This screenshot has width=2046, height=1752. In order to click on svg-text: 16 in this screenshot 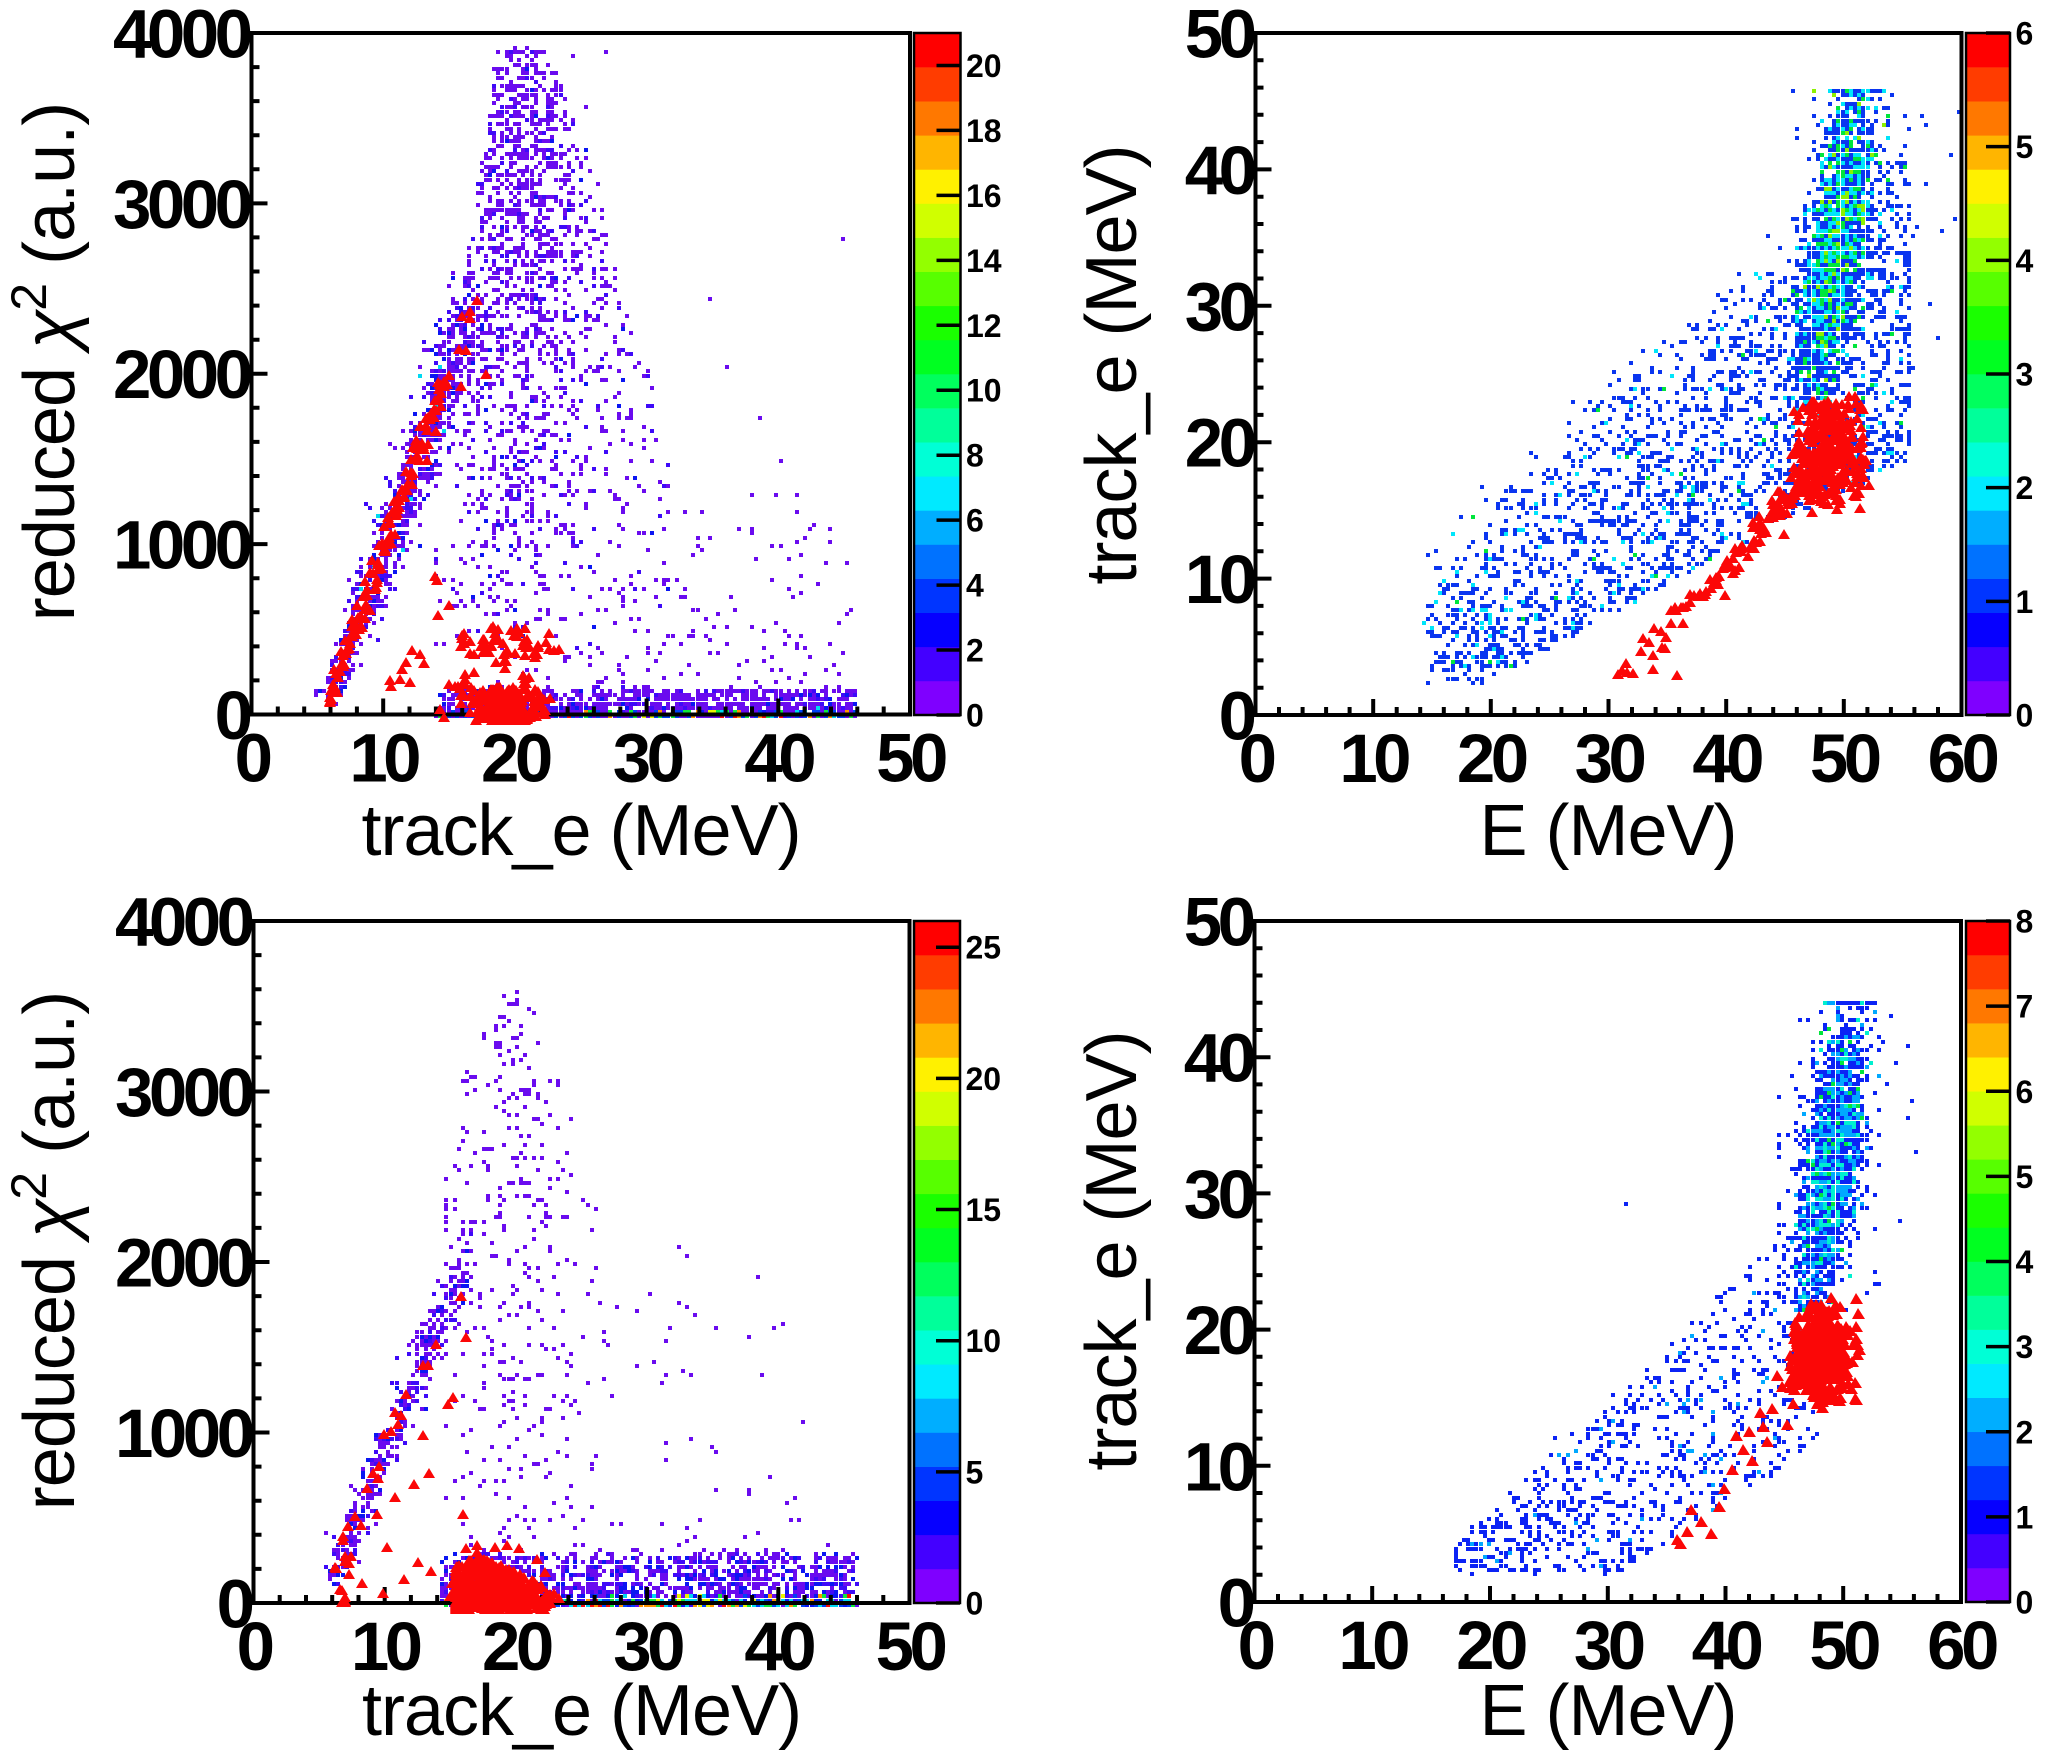, I will do `click(984, 196)`.